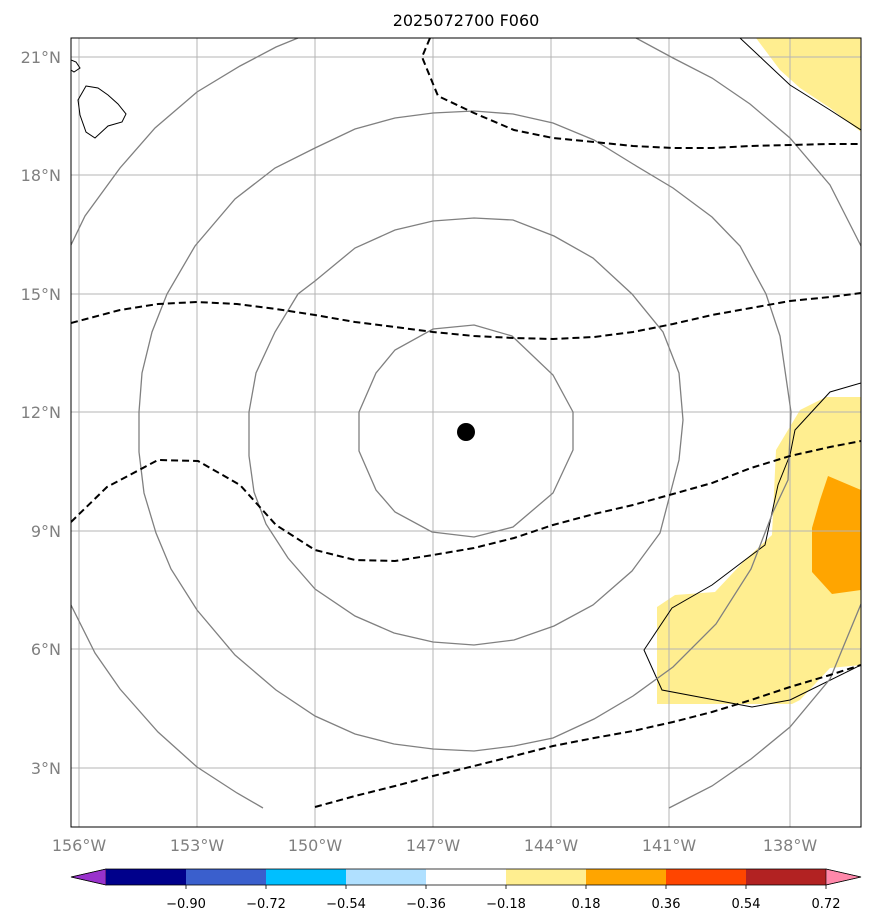  Describe the element at coordinates (586, 904) in the screenshot. I see `colorbar-tick-label: 0.18` at that location.